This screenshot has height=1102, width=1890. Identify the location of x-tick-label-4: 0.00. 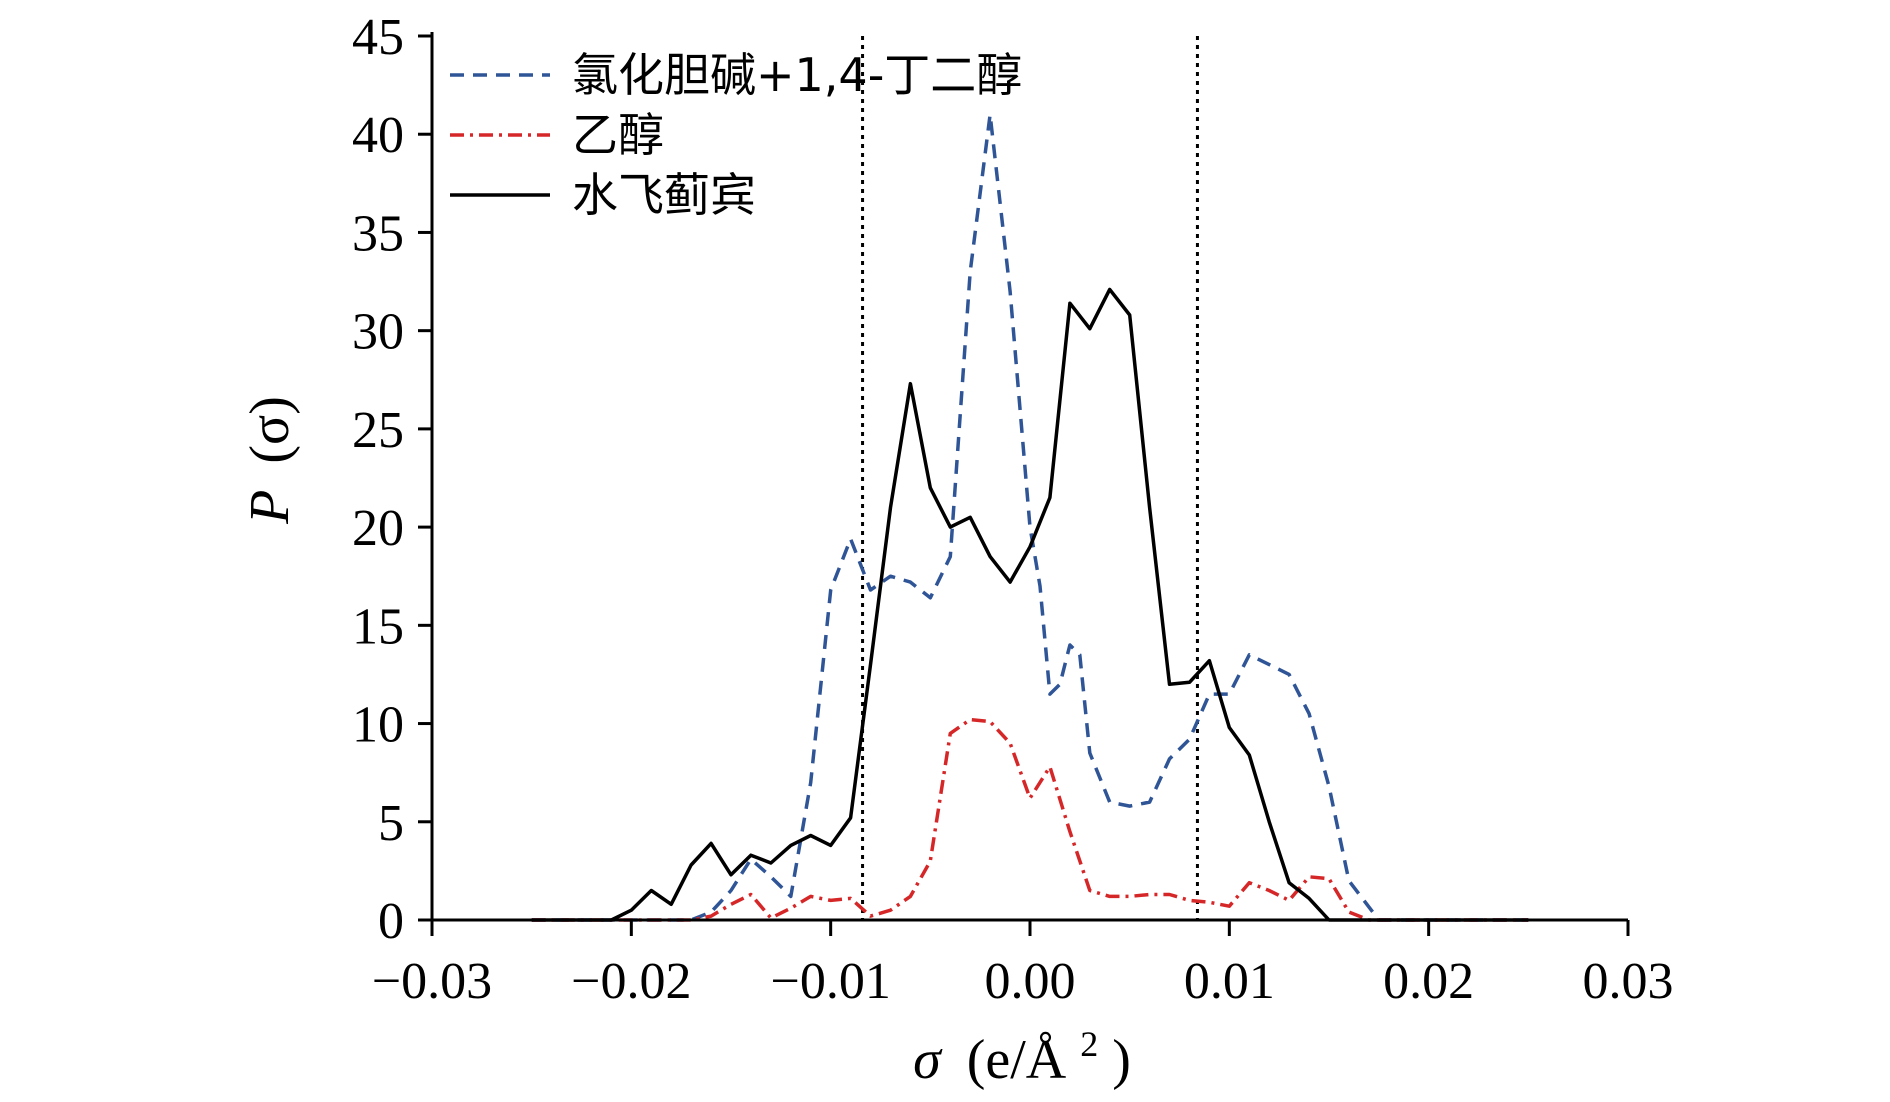
(1030, 981).